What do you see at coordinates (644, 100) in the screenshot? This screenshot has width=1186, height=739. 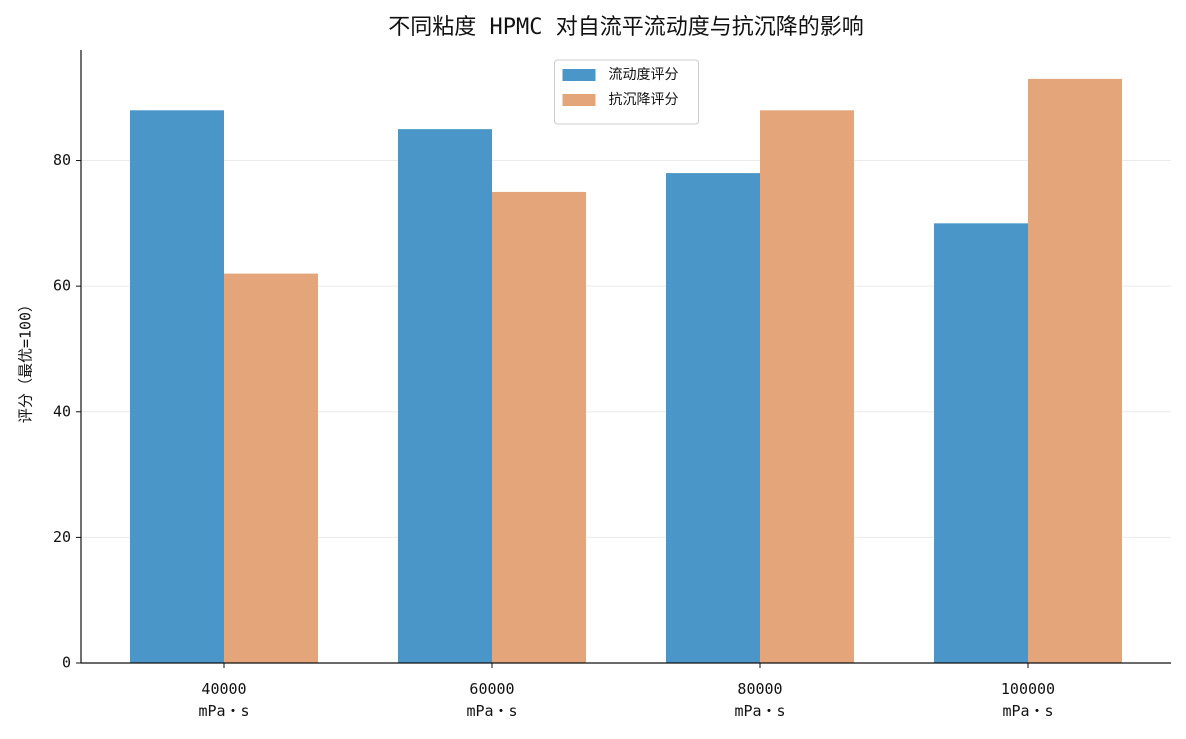 I see `legend-text: 抗沉降评分` at bounding box center [644, 100].